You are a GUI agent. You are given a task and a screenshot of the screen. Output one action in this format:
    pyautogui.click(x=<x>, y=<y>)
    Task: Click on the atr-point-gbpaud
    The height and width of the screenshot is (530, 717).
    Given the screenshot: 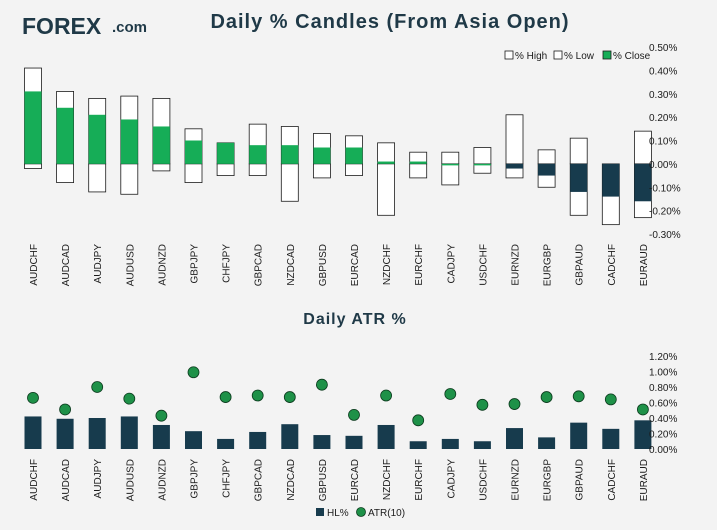 What is the action you would take?
    pyautogui.click(x=578, y=396)
    